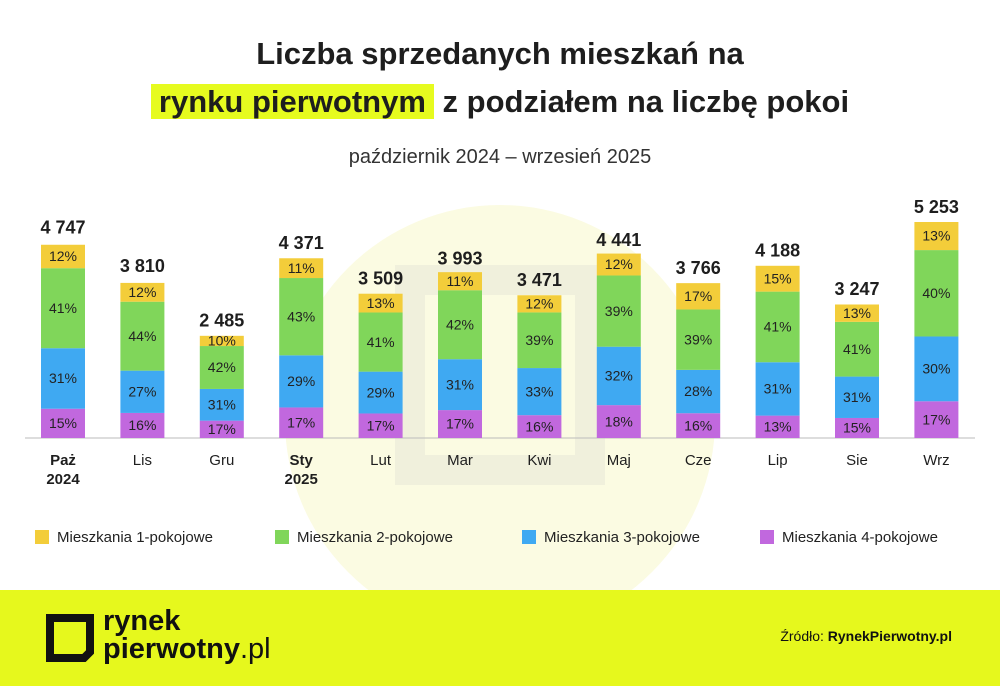 This screenshot has height=686, width=1000. Describe the element at coordinates (622, 537) in the screenshot. I see `legend-label: Mieszkania 3-pokojowe` at that location.